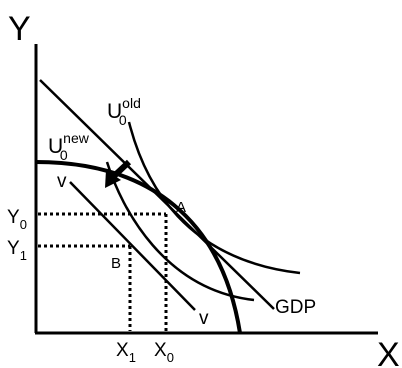 This screenshot has height=368, width=402. Describe the element at coordinates (164, 352) in the screenshot. I see `x0-tick-label: X0` at that location.